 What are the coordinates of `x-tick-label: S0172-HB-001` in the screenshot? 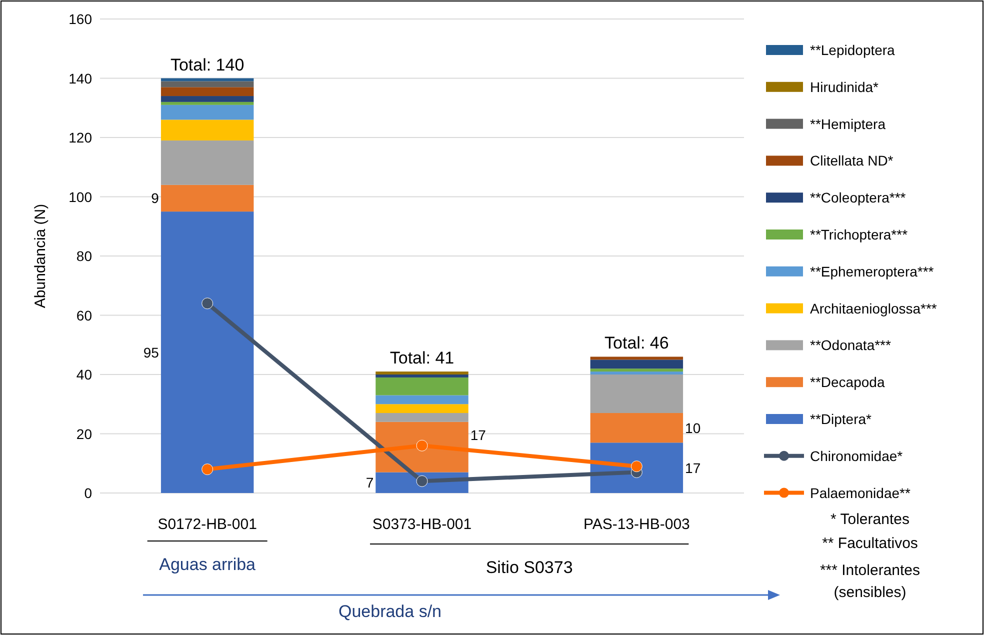 It's located at (207, 524).